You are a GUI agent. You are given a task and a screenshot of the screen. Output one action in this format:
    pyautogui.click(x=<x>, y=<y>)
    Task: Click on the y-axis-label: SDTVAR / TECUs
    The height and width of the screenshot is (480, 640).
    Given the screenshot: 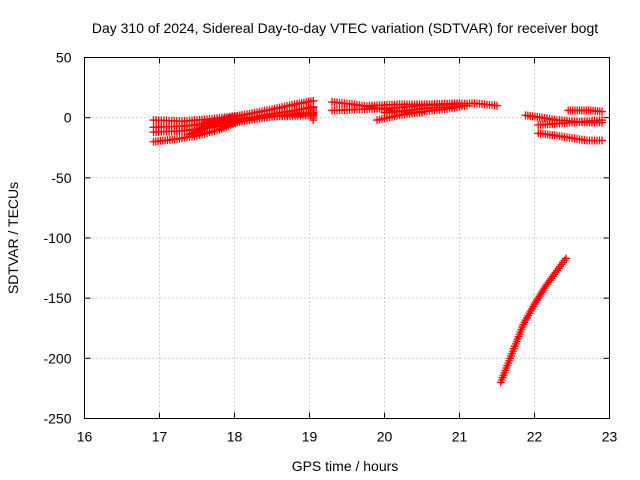 What is the action you would take?
    pyautogui.click(x=13, y=238)
    